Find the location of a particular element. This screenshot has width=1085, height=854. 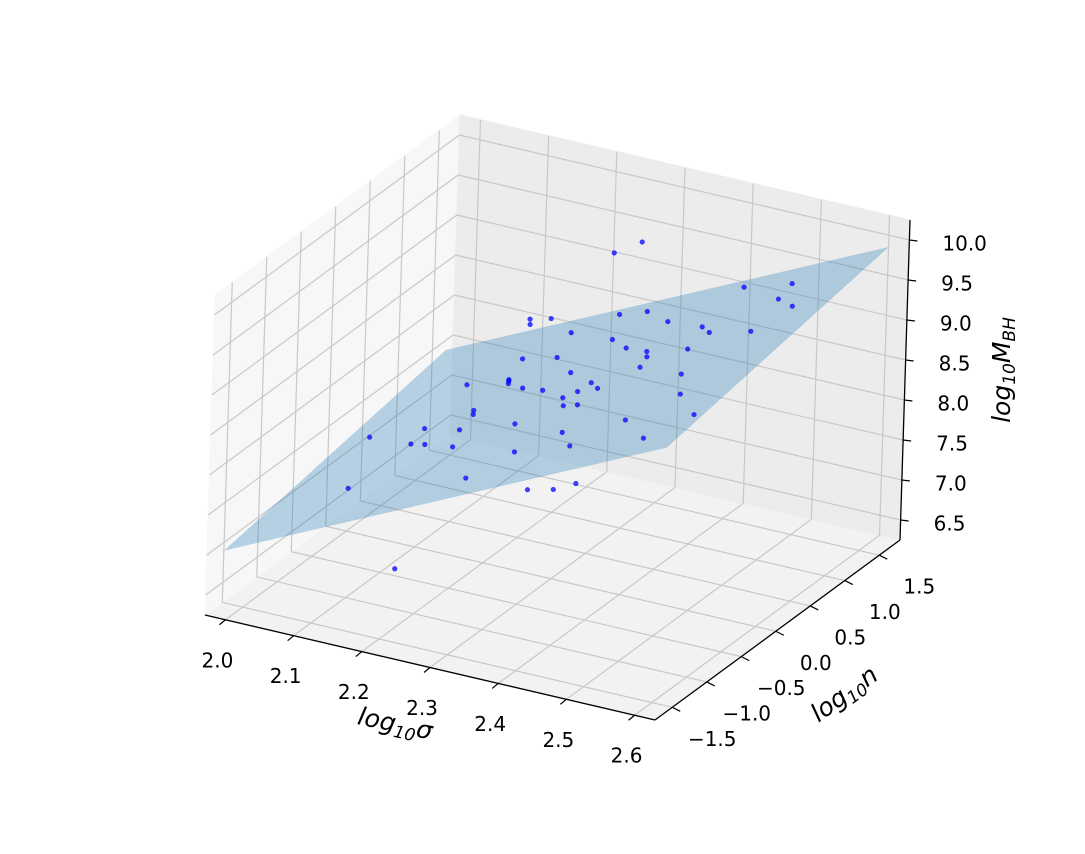

x-tick-label: 2.0 is located at coordinates (218, 660).